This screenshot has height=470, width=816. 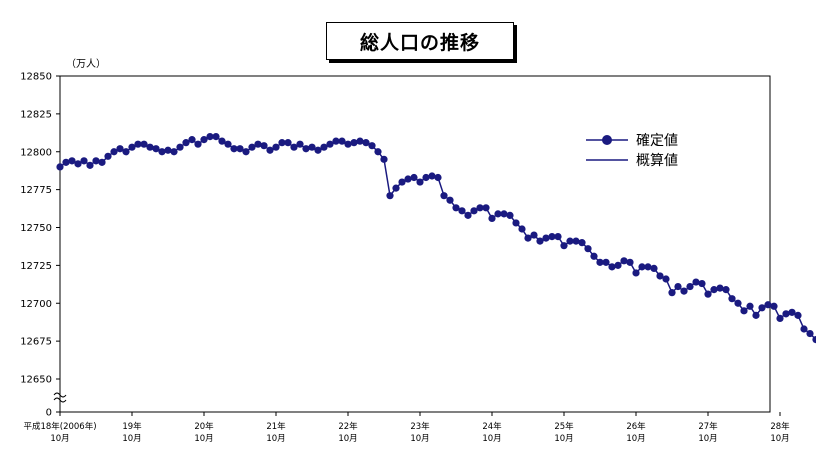 What do you see at coordinates (49, 413) in the screenshot?
I see `y-tick-label: 0` at bounding box center [49, 413].